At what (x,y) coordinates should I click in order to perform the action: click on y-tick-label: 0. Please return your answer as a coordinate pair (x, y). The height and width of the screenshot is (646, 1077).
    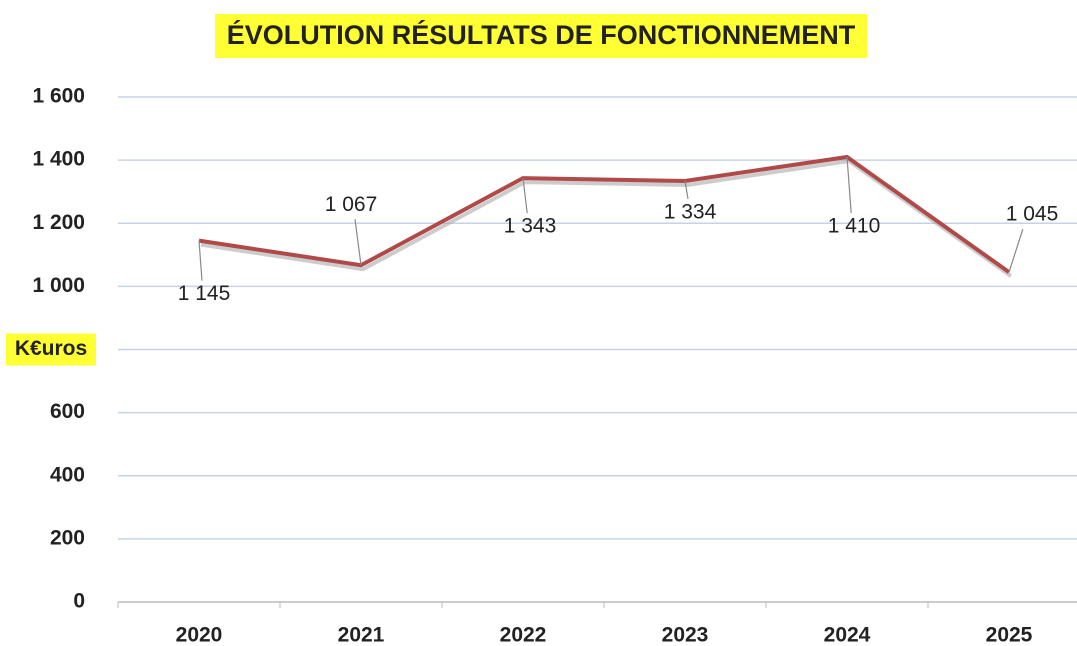
    Looking at the image, I should click on (79, 601).